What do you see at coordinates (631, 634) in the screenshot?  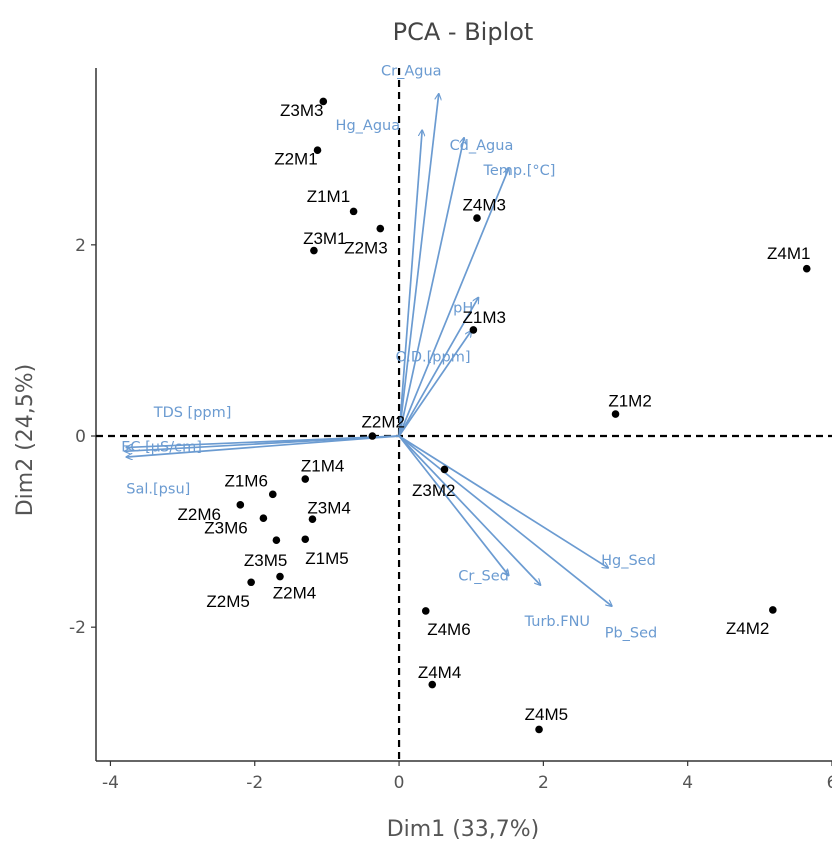 I see `variable-label: Pb_Sed` at bounding box center [631, 634].